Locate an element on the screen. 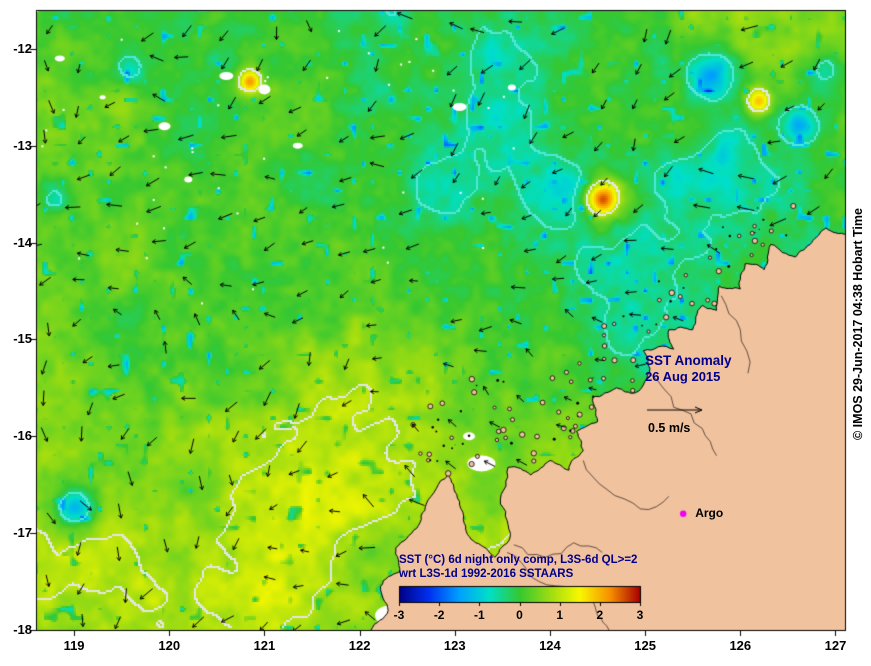  colorbar-tick-label: 1 is located at coordinates (559, 615).